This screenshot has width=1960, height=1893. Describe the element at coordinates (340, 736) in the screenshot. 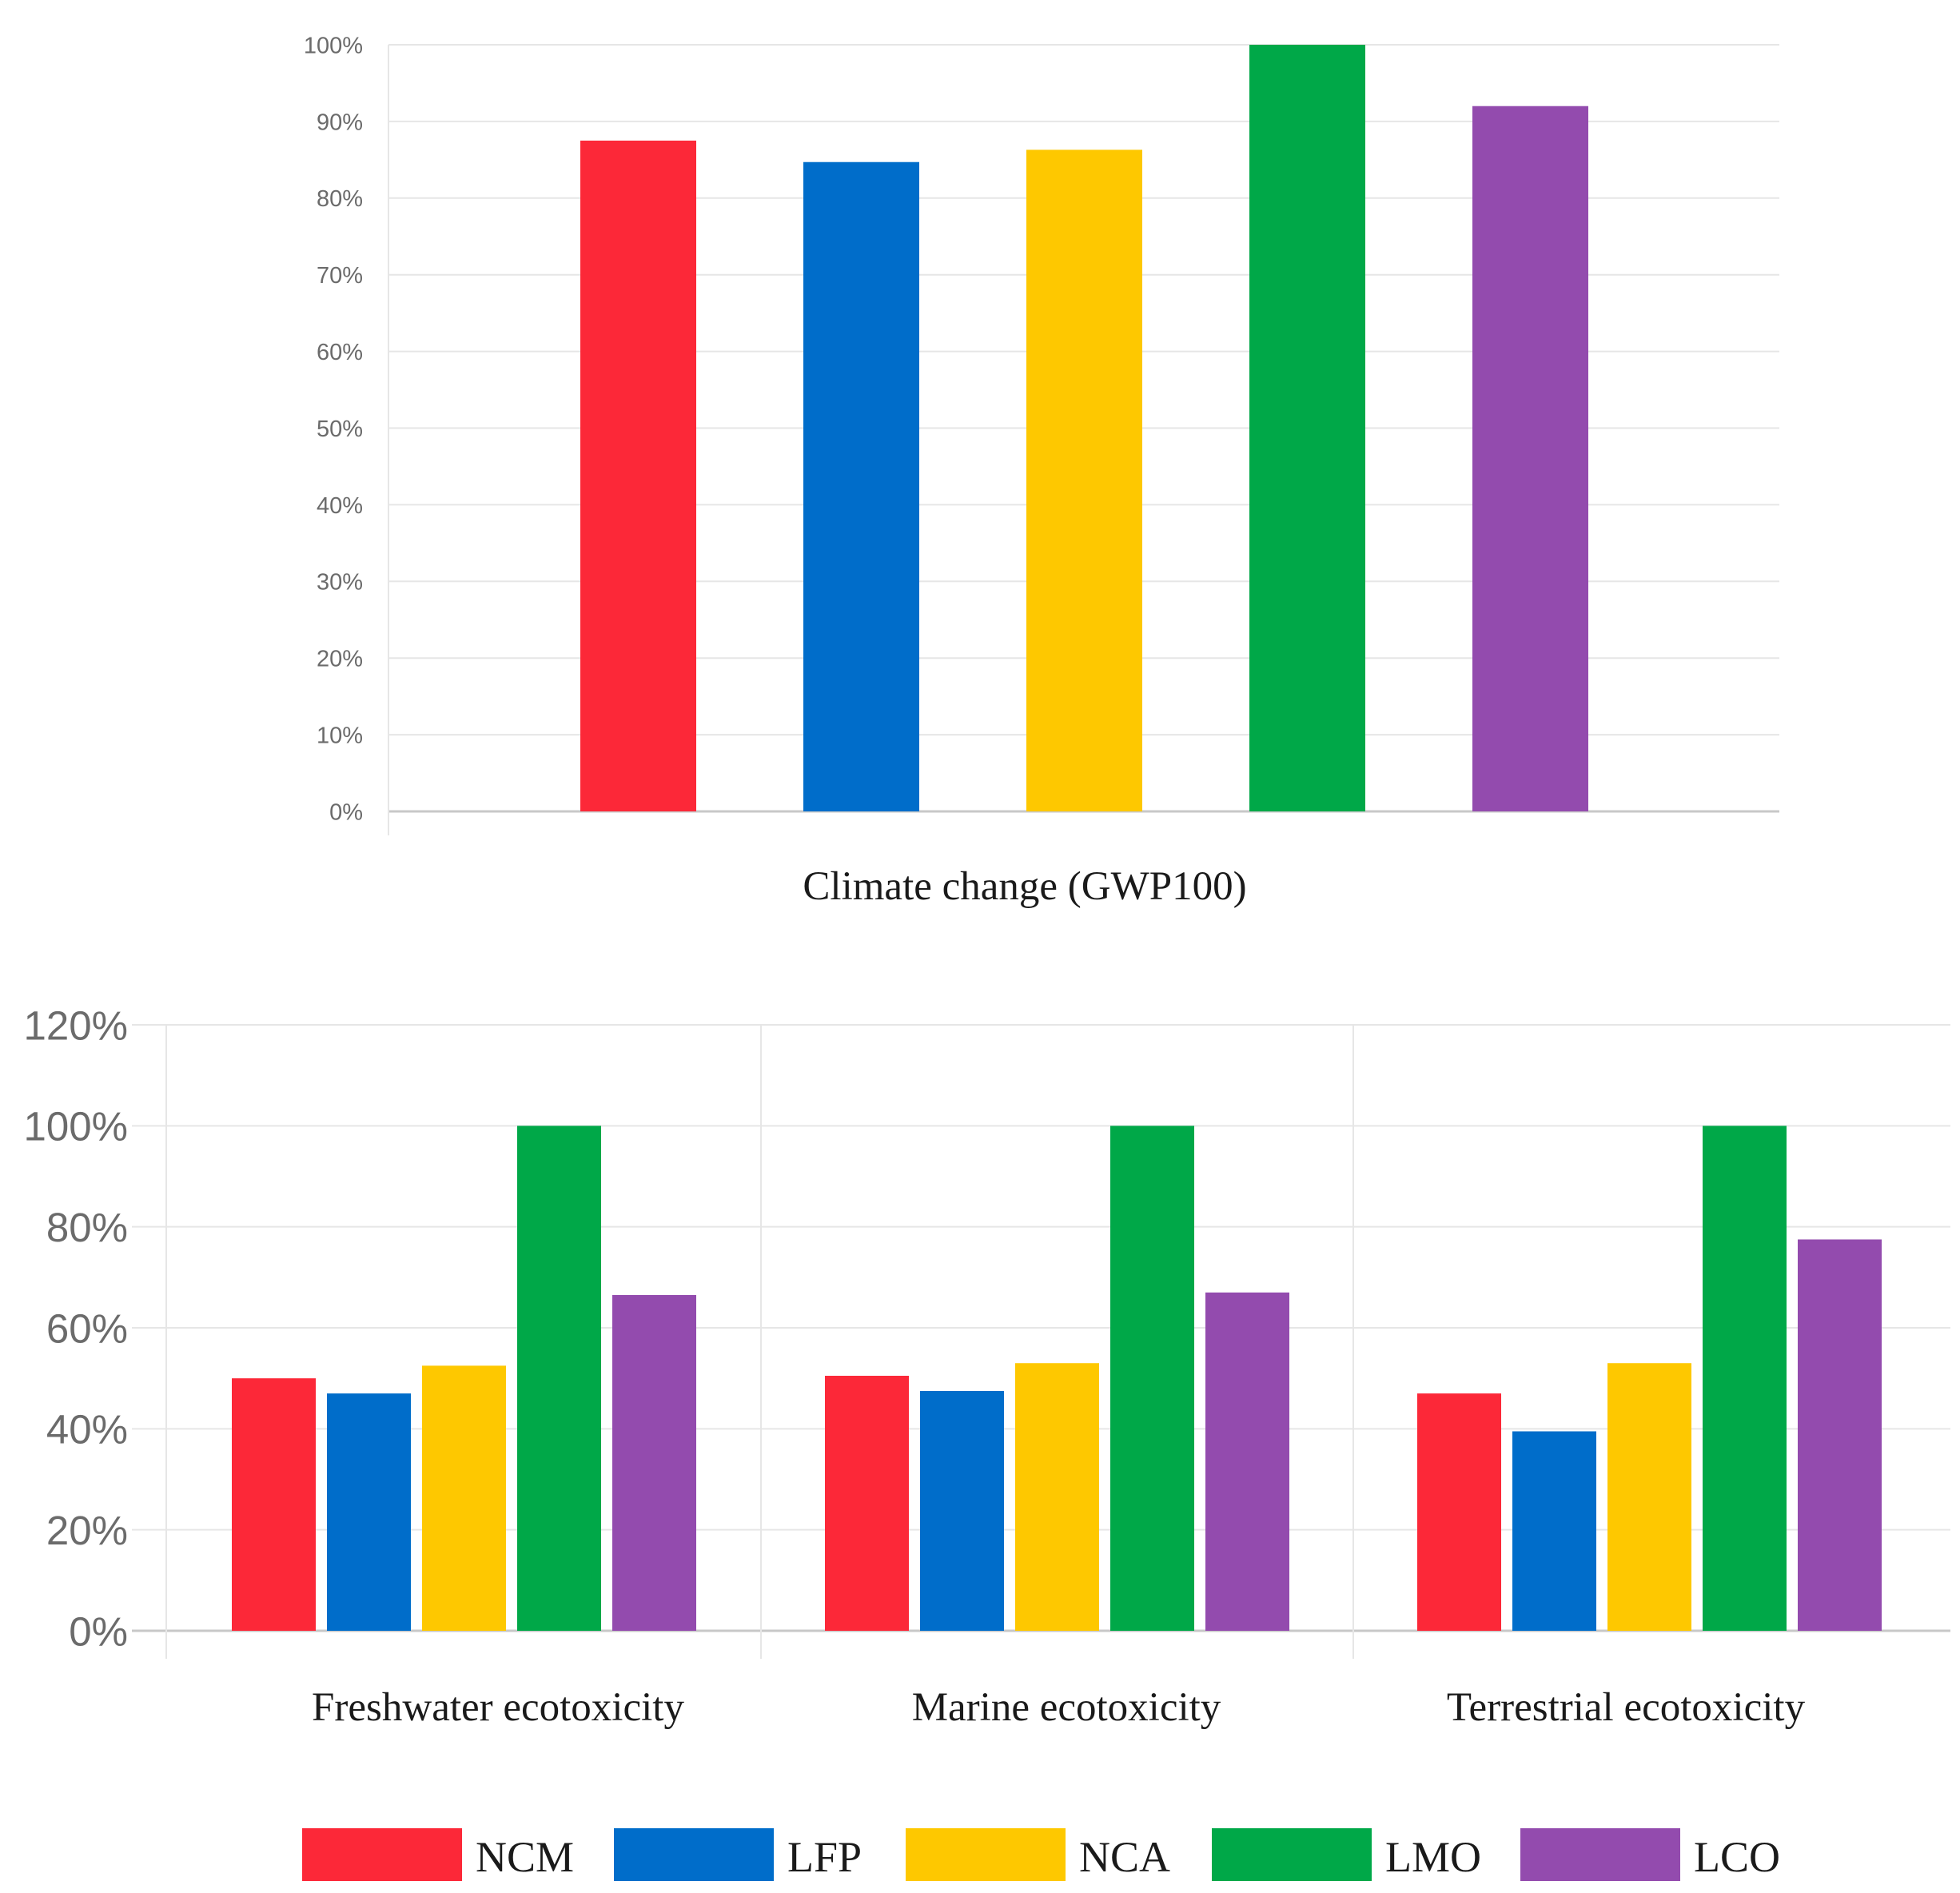

I see `y-tick-label: 10%` at that location.